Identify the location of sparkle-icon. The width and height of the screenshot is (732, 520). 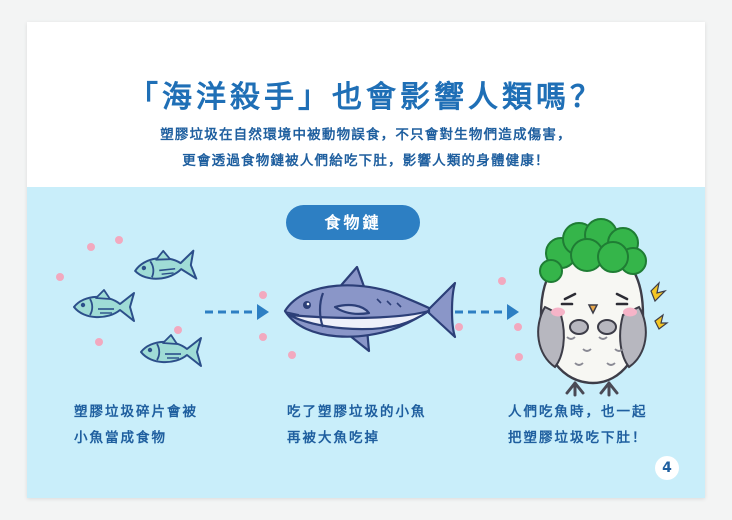
(659, 305).